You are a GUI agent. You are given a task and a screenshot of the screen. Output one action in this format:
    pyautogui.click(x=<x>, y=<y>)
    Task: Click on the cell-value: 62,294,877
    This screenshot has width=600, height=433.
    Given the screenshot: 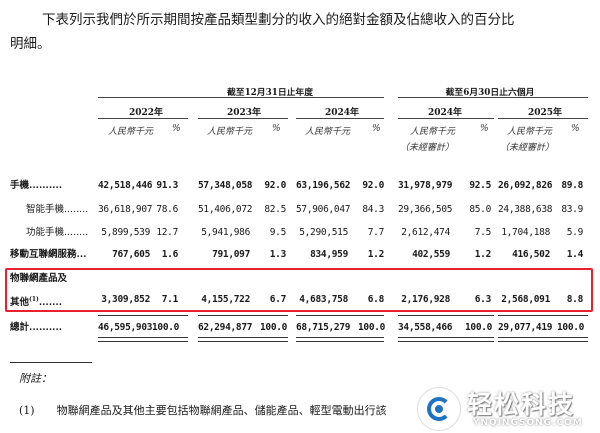 What is the action you would take?
    pyautogui.click(x=225, y=327)
    